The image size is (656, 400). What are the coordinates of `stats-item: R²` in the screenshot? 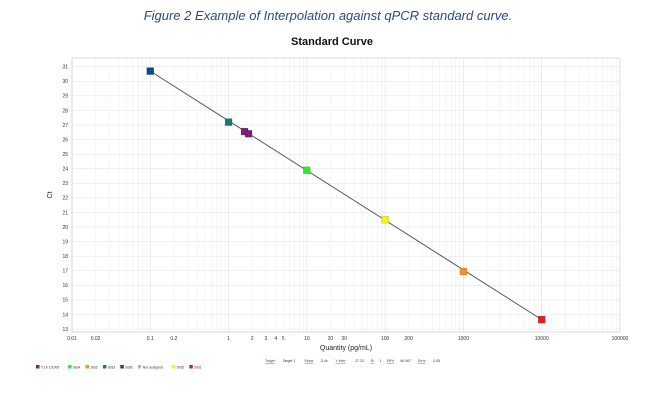 It's located at (373, 361).